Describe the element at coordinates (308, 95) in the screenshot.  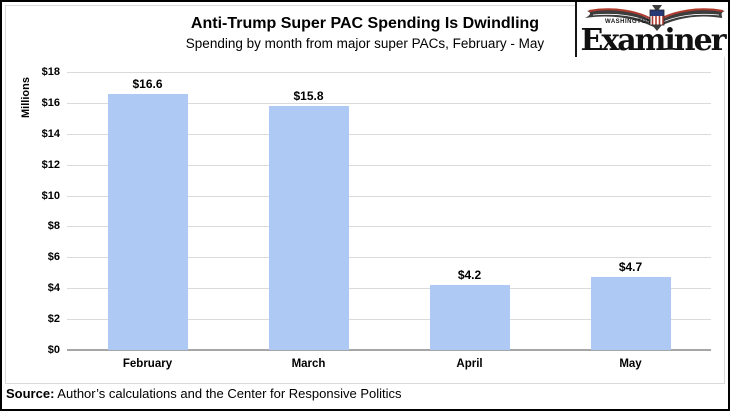
I see `bar-value-label: $15.8` at that location.